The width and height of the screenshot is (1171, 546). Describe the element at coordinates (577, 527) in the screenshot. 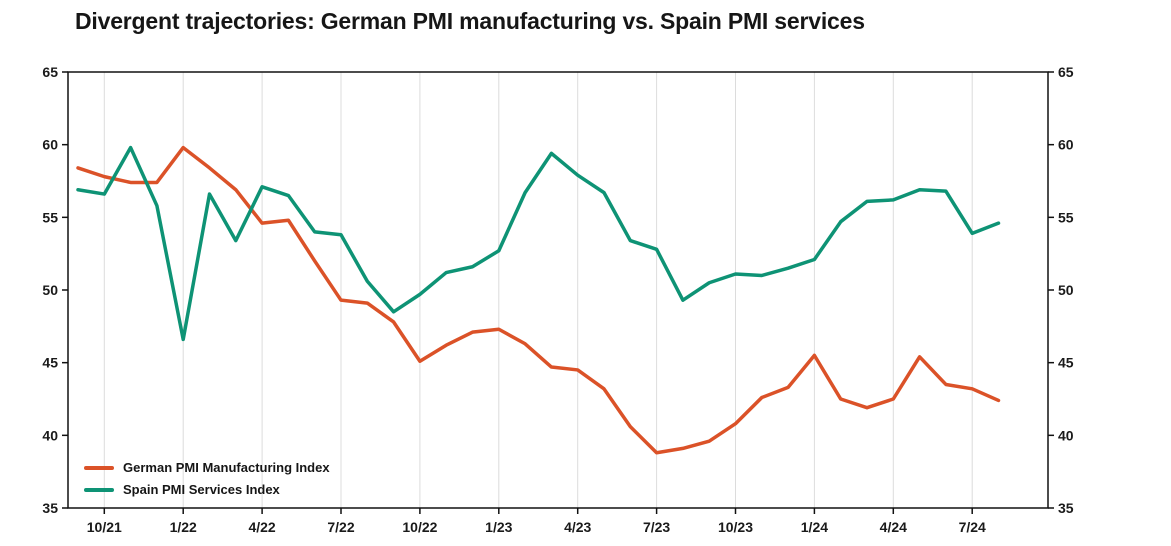

I see `x-tick-label: 4/23` at that location.